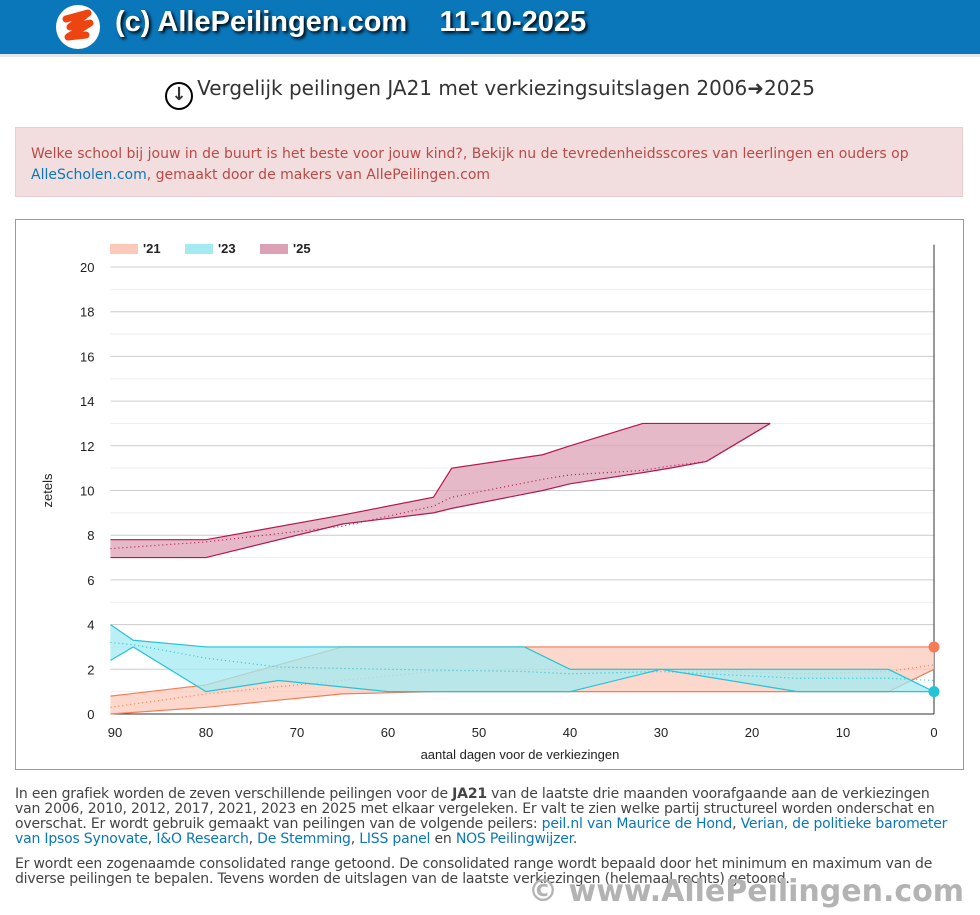  I want to click on y-tick-label: 4, so click(90, 625).